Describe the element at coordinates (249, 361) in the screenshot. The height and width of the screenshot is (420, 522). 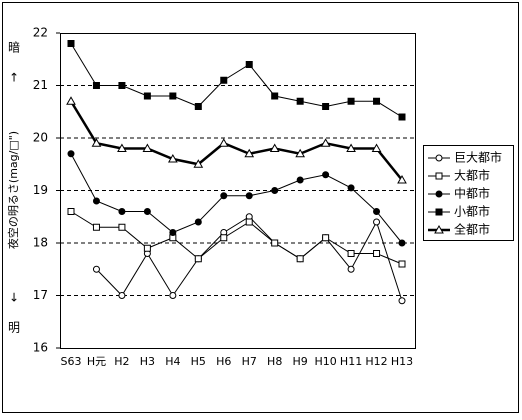
I see `x-tick-label: H7` at that location.